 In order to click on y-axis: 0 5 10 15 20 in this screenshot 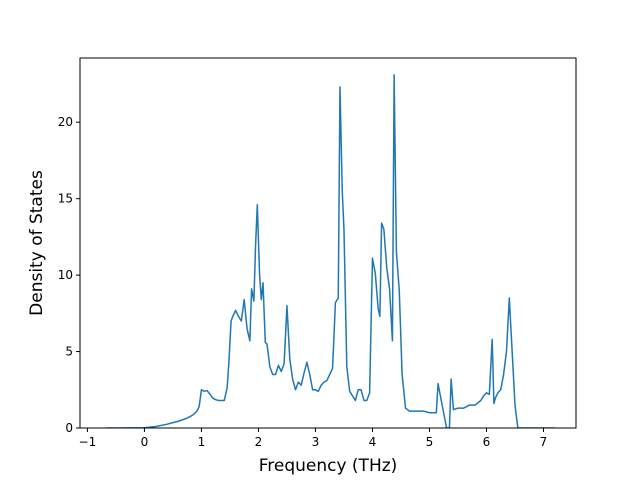, I will do `click(69, 275)`.